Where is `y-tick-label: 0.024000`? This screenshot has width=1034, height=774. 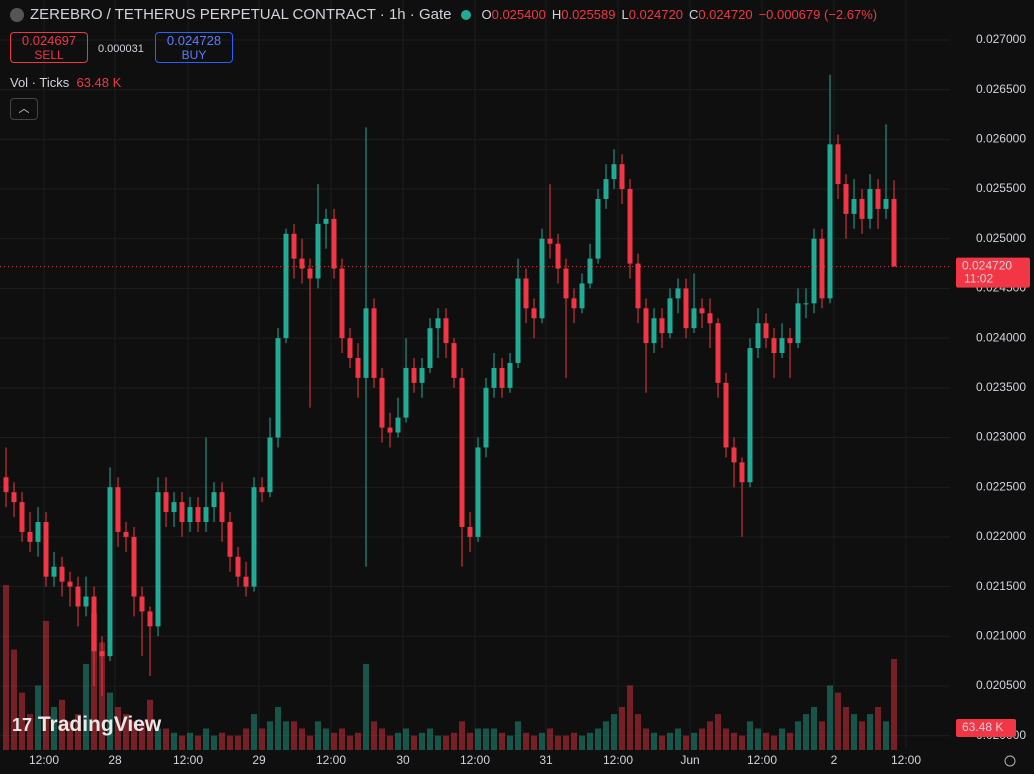 y-tick-label: 0.024000 is located at coordinates (1001, 337).